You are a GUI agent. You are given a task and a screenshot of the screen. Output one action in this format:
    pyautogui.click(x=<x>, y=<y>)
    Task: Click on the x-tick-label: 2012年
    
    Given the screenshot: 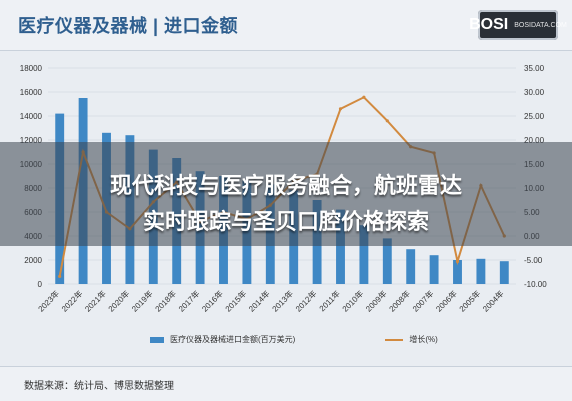 What is the action you would take?
    pyautogui.click(x=305, y=300)
    